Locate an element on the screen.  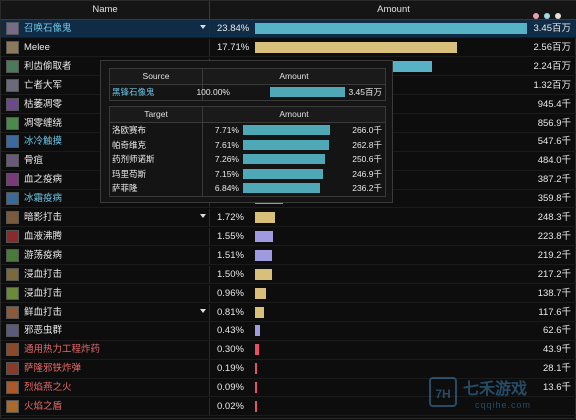
table-row: 邪恶虫群 0.43% 62.6千 is located at coordinates (288, 331).